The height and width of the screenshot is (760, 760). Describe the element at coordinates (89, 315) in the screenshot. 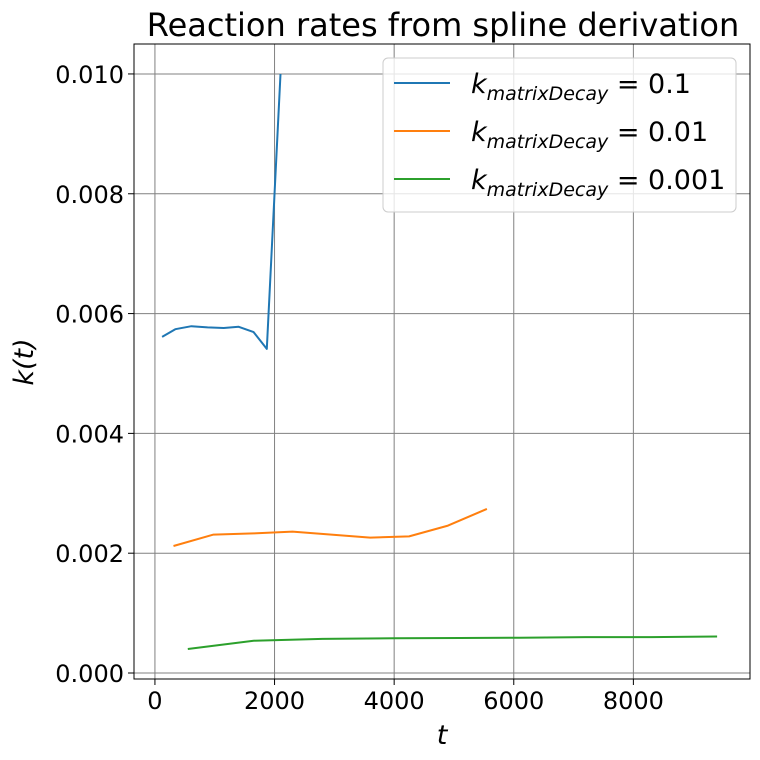

I see `y-tick-label: 0.006` at that location.